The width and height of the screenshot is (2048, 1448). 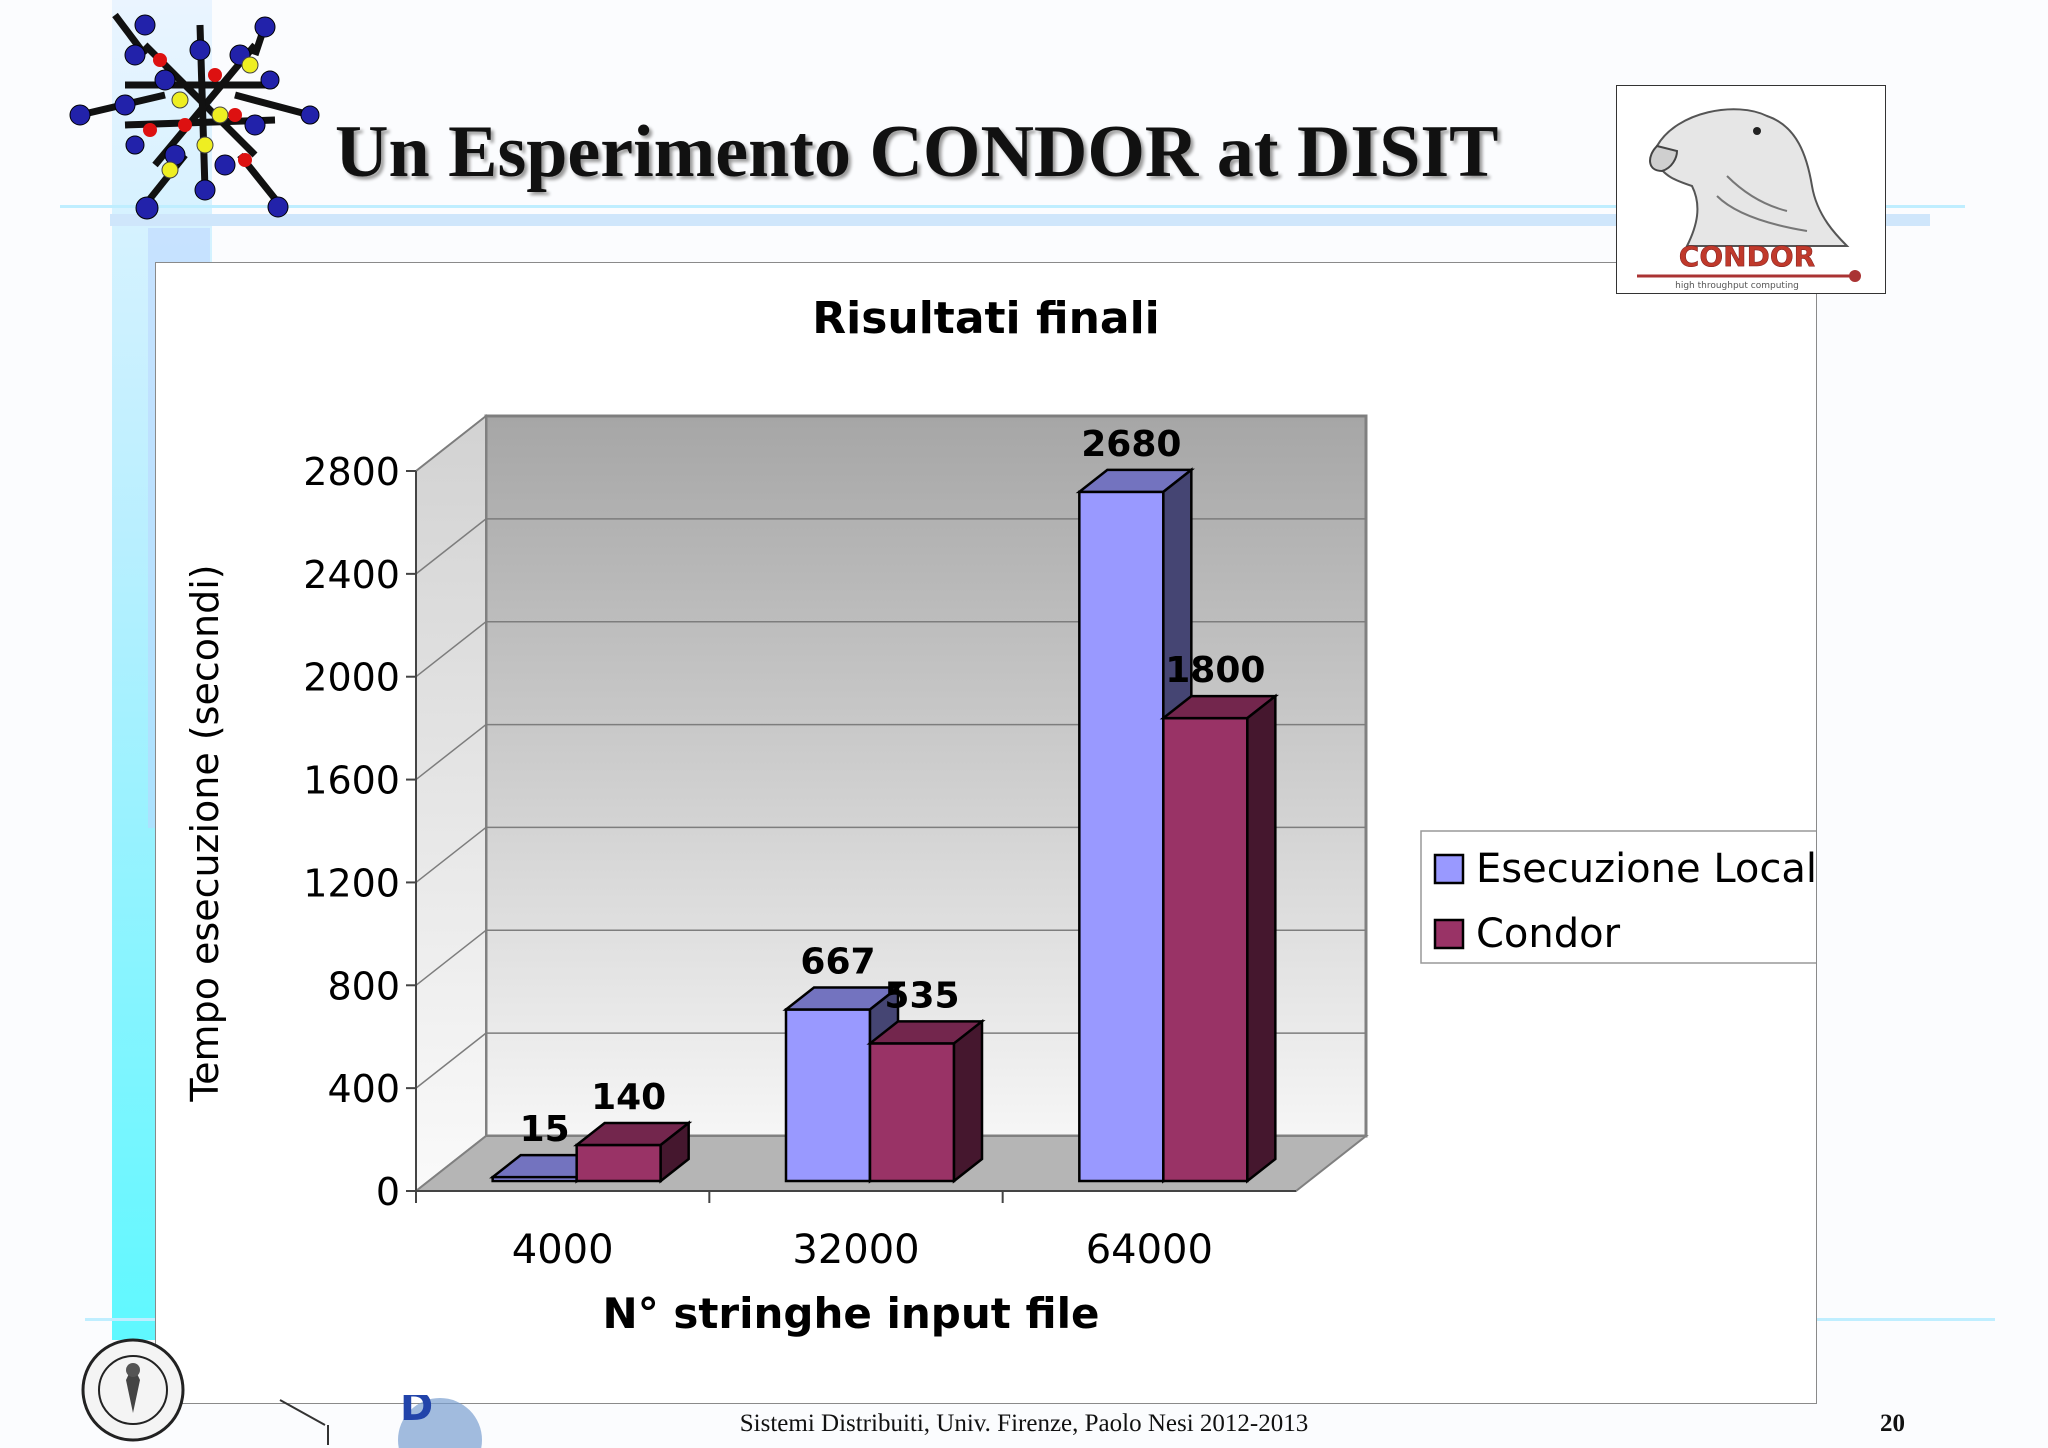 I want to click on legend-box, so click(x=1623, y=897).